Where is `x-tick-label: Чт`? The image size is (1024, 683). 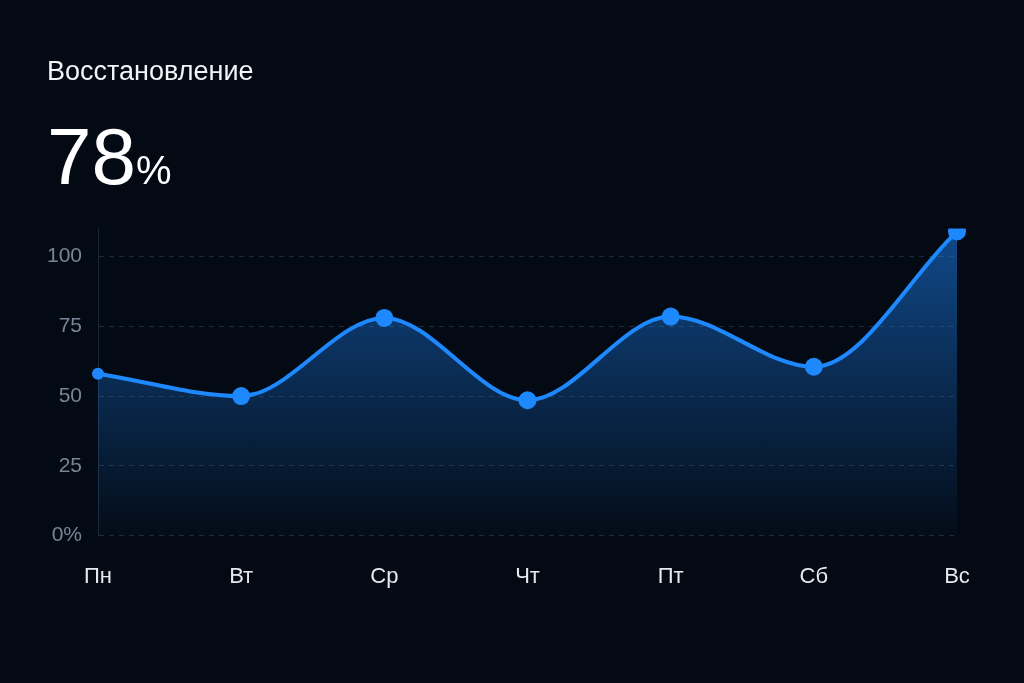 x-tick-label: Чт is located at coordinates (527, 575).